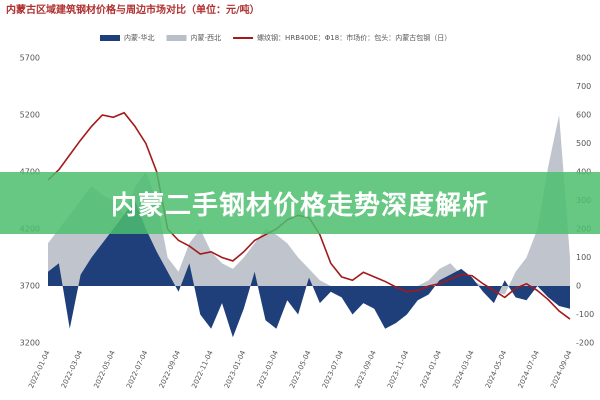  What do you see at coordinates (529, 369) in the screenshot?
I see `x-tick-label: 2024-07-04` at bounding box center [529, 369].